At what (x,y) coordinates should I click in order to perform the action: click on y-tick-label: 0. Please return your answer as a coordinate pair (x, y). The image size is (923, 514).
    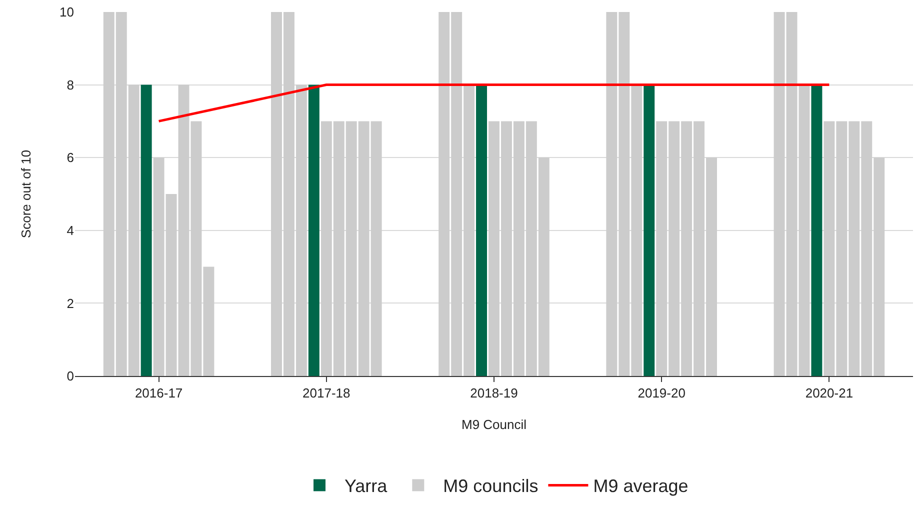
    Looking at the image, I should click on (70, 376).